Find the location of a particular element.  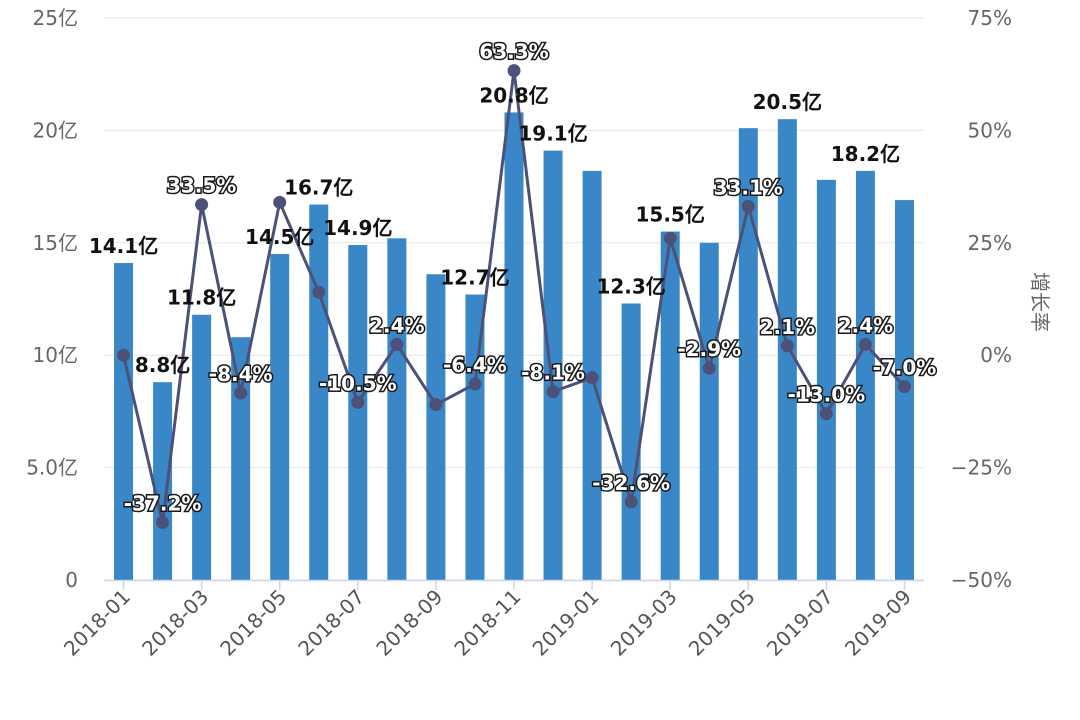

bar-value-label: 14.9亿 is located at coordinates (357, 228).